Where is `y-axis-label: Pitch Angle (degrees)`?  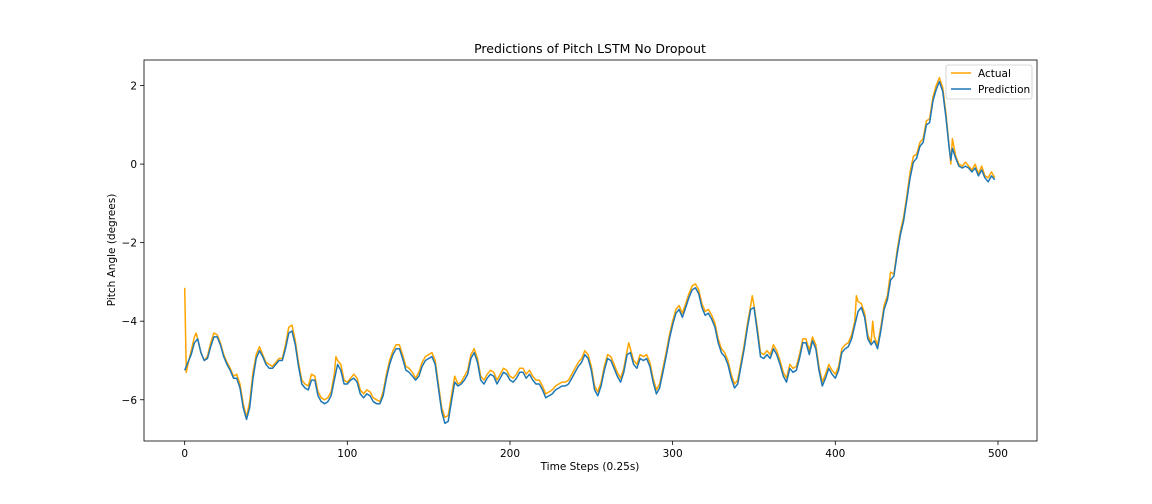 y-axis-label: Pitch Angle (degrees) is located at coordinates (112, 250).